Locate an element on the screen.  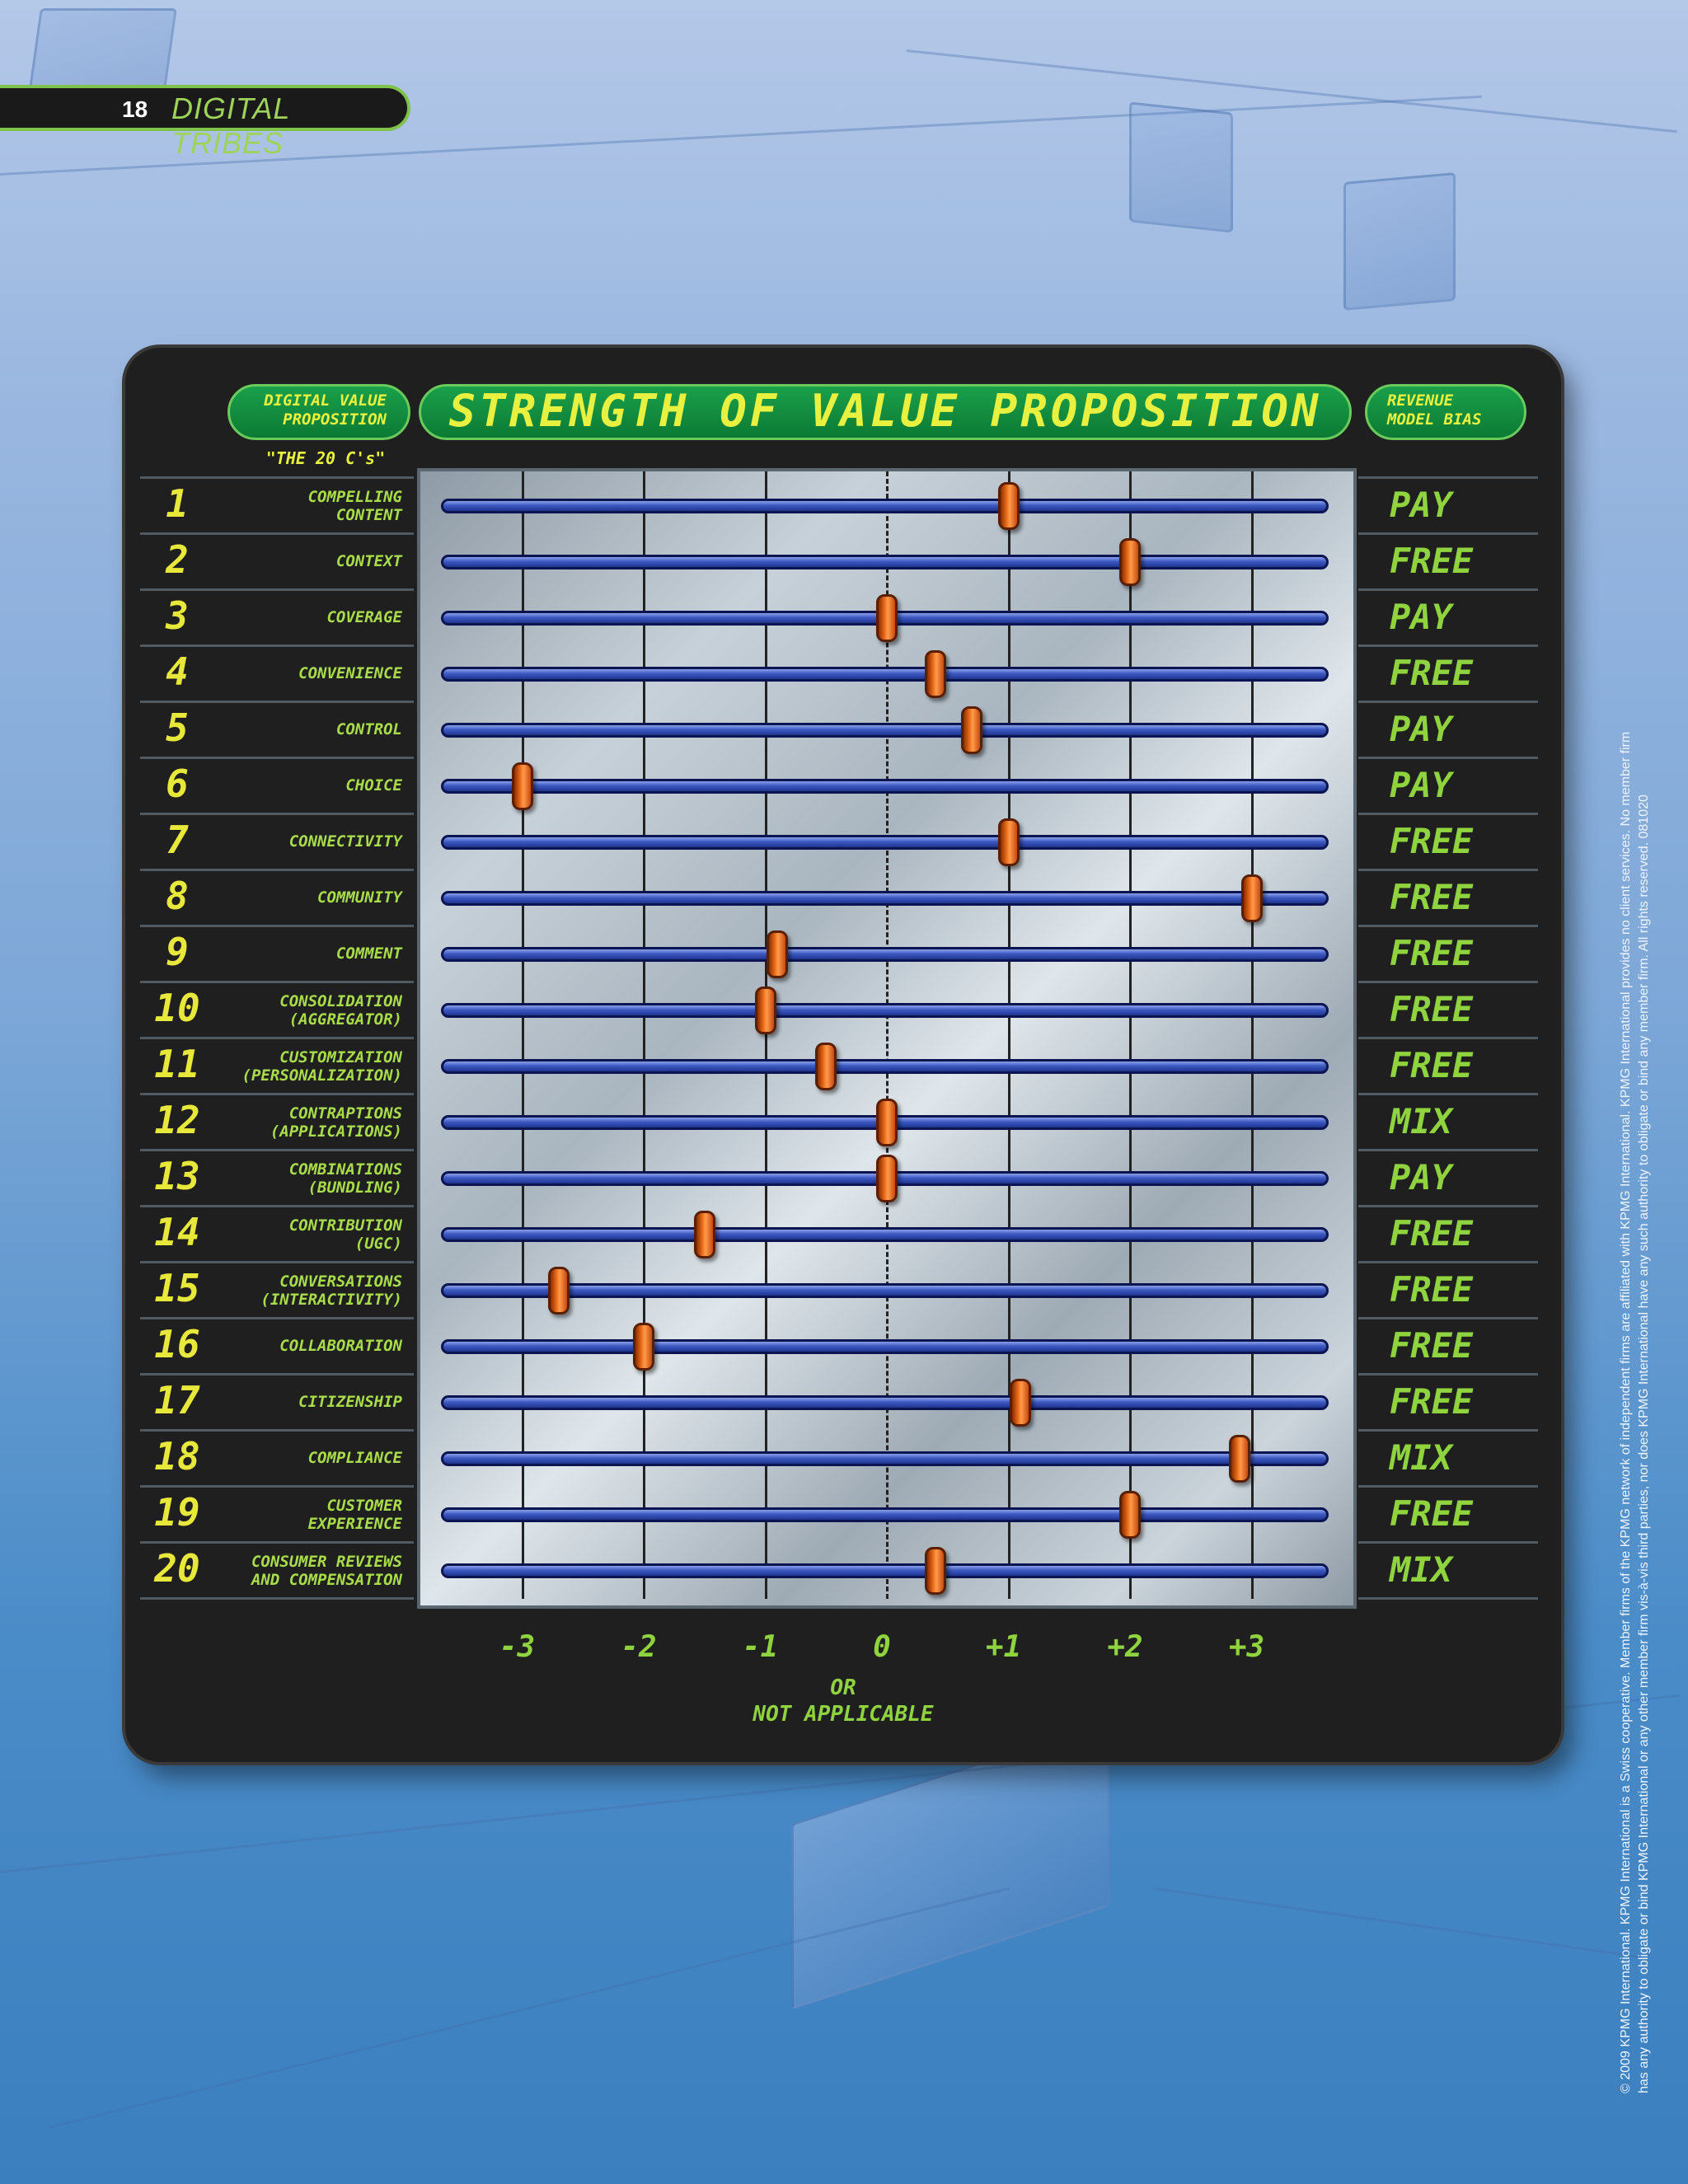
row-number: 19 is located at coordinates (177, 1512).